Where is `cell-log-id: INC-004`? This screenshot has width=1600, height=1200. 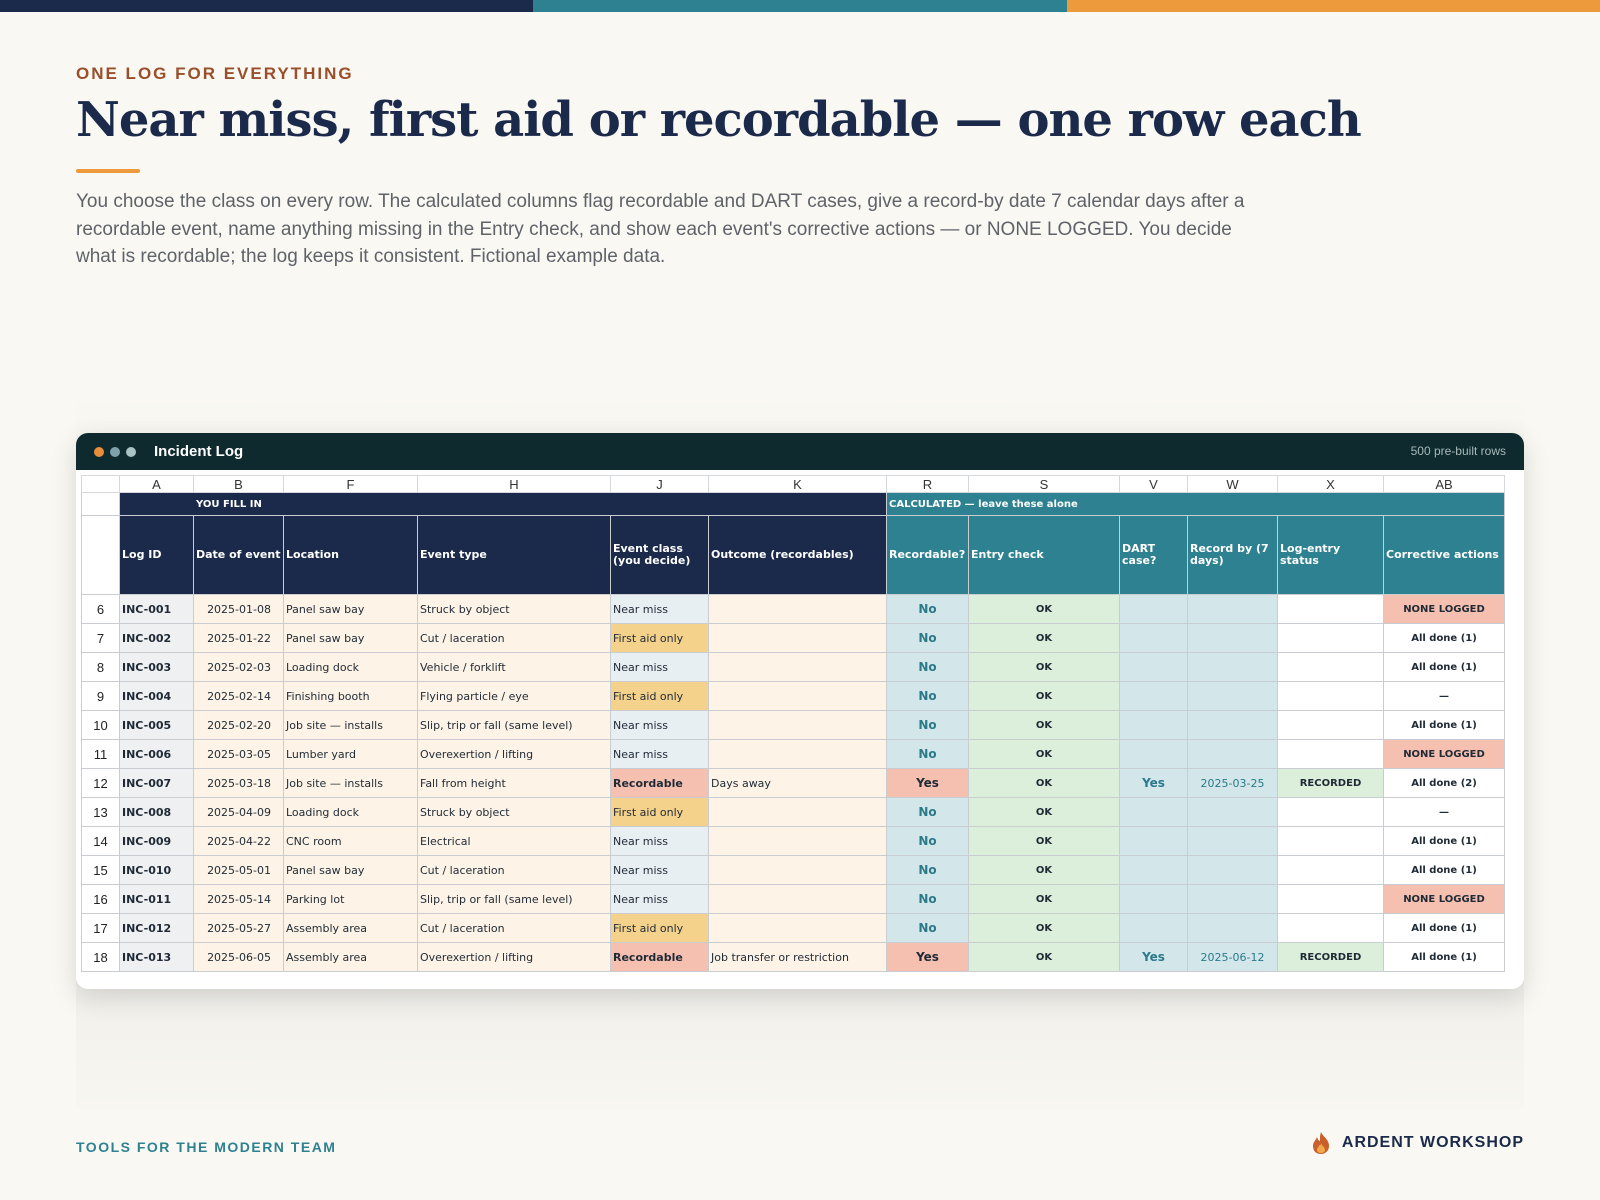 cell-log-id: INC-004 is located at coordinates (156, 696).